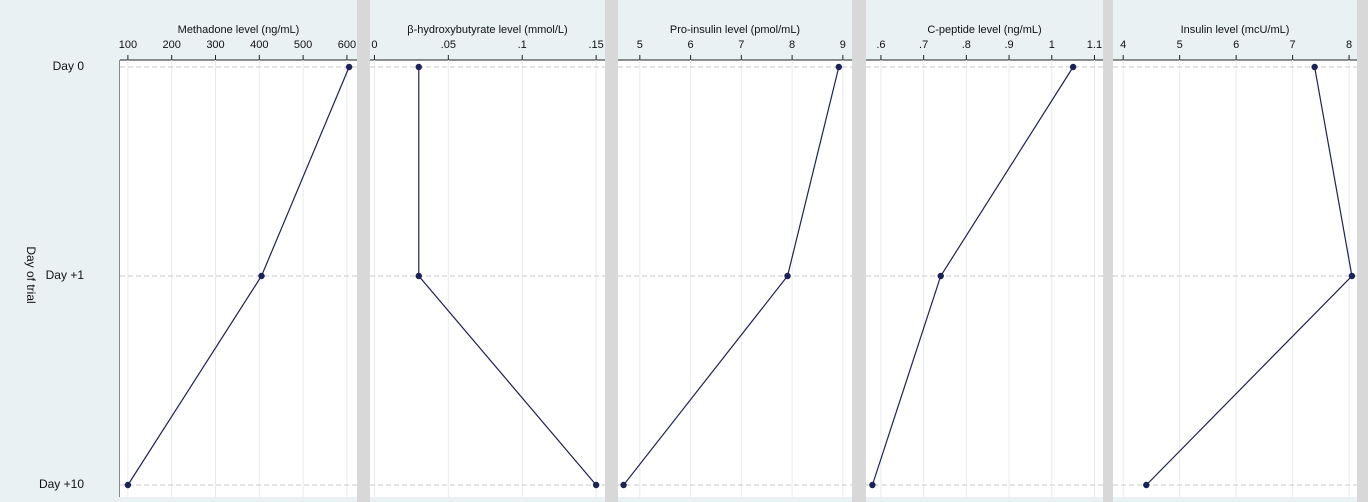 Image resolution: width=1368 pixels, height=502 pixels. What do you see at coordinates (239, 30) in the screenshot?
I see `x-axis-title: Methadone level (ng/mL)` at bounding box center [239, 30].